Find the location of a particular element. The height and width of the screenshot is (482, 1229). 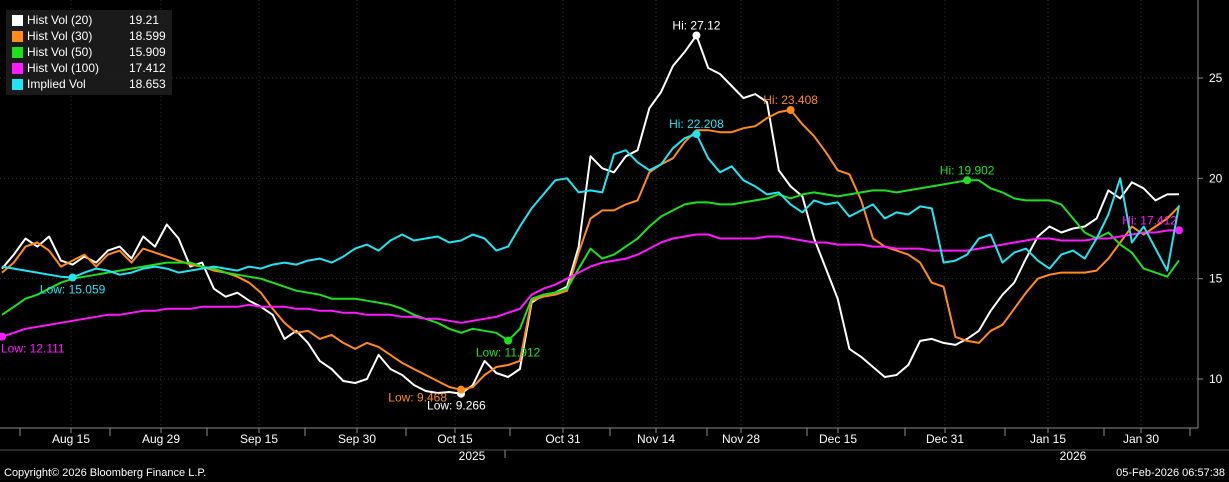

annotation-label: Low: 9.266 is located at coordinates (456, 406).